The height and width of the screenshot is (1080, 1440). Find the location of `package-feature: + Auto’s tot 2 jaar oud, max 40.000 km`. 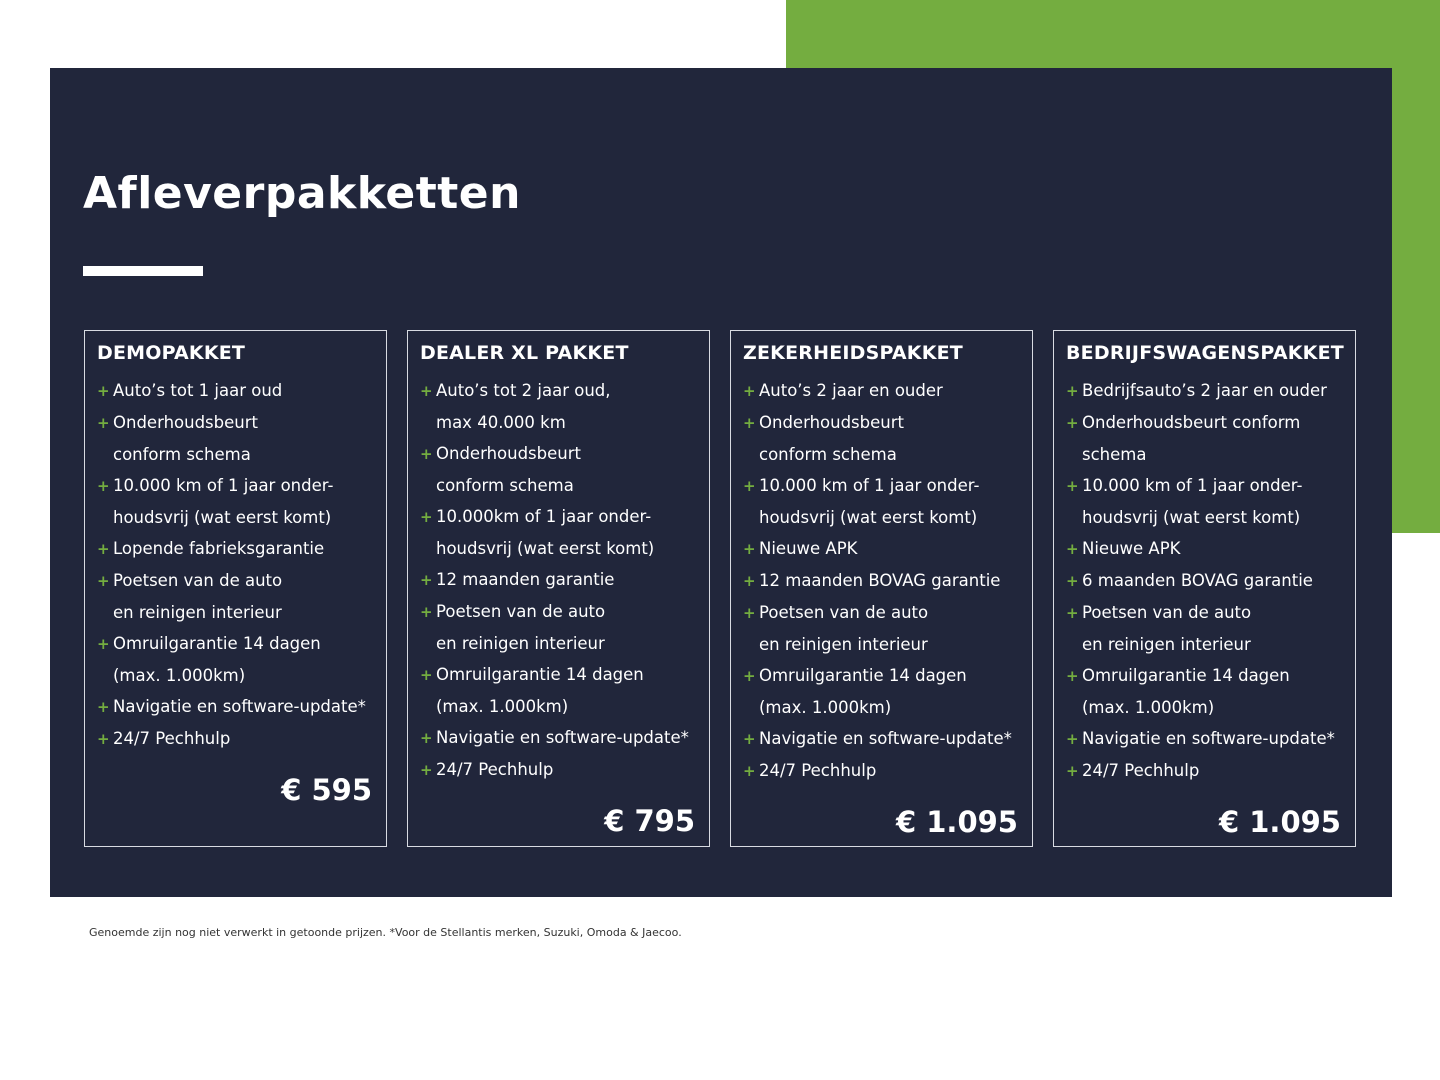

package-feature: + Auto’s tot 2 jaar oud, max 40.000 km is located at coordinates (558, 406).